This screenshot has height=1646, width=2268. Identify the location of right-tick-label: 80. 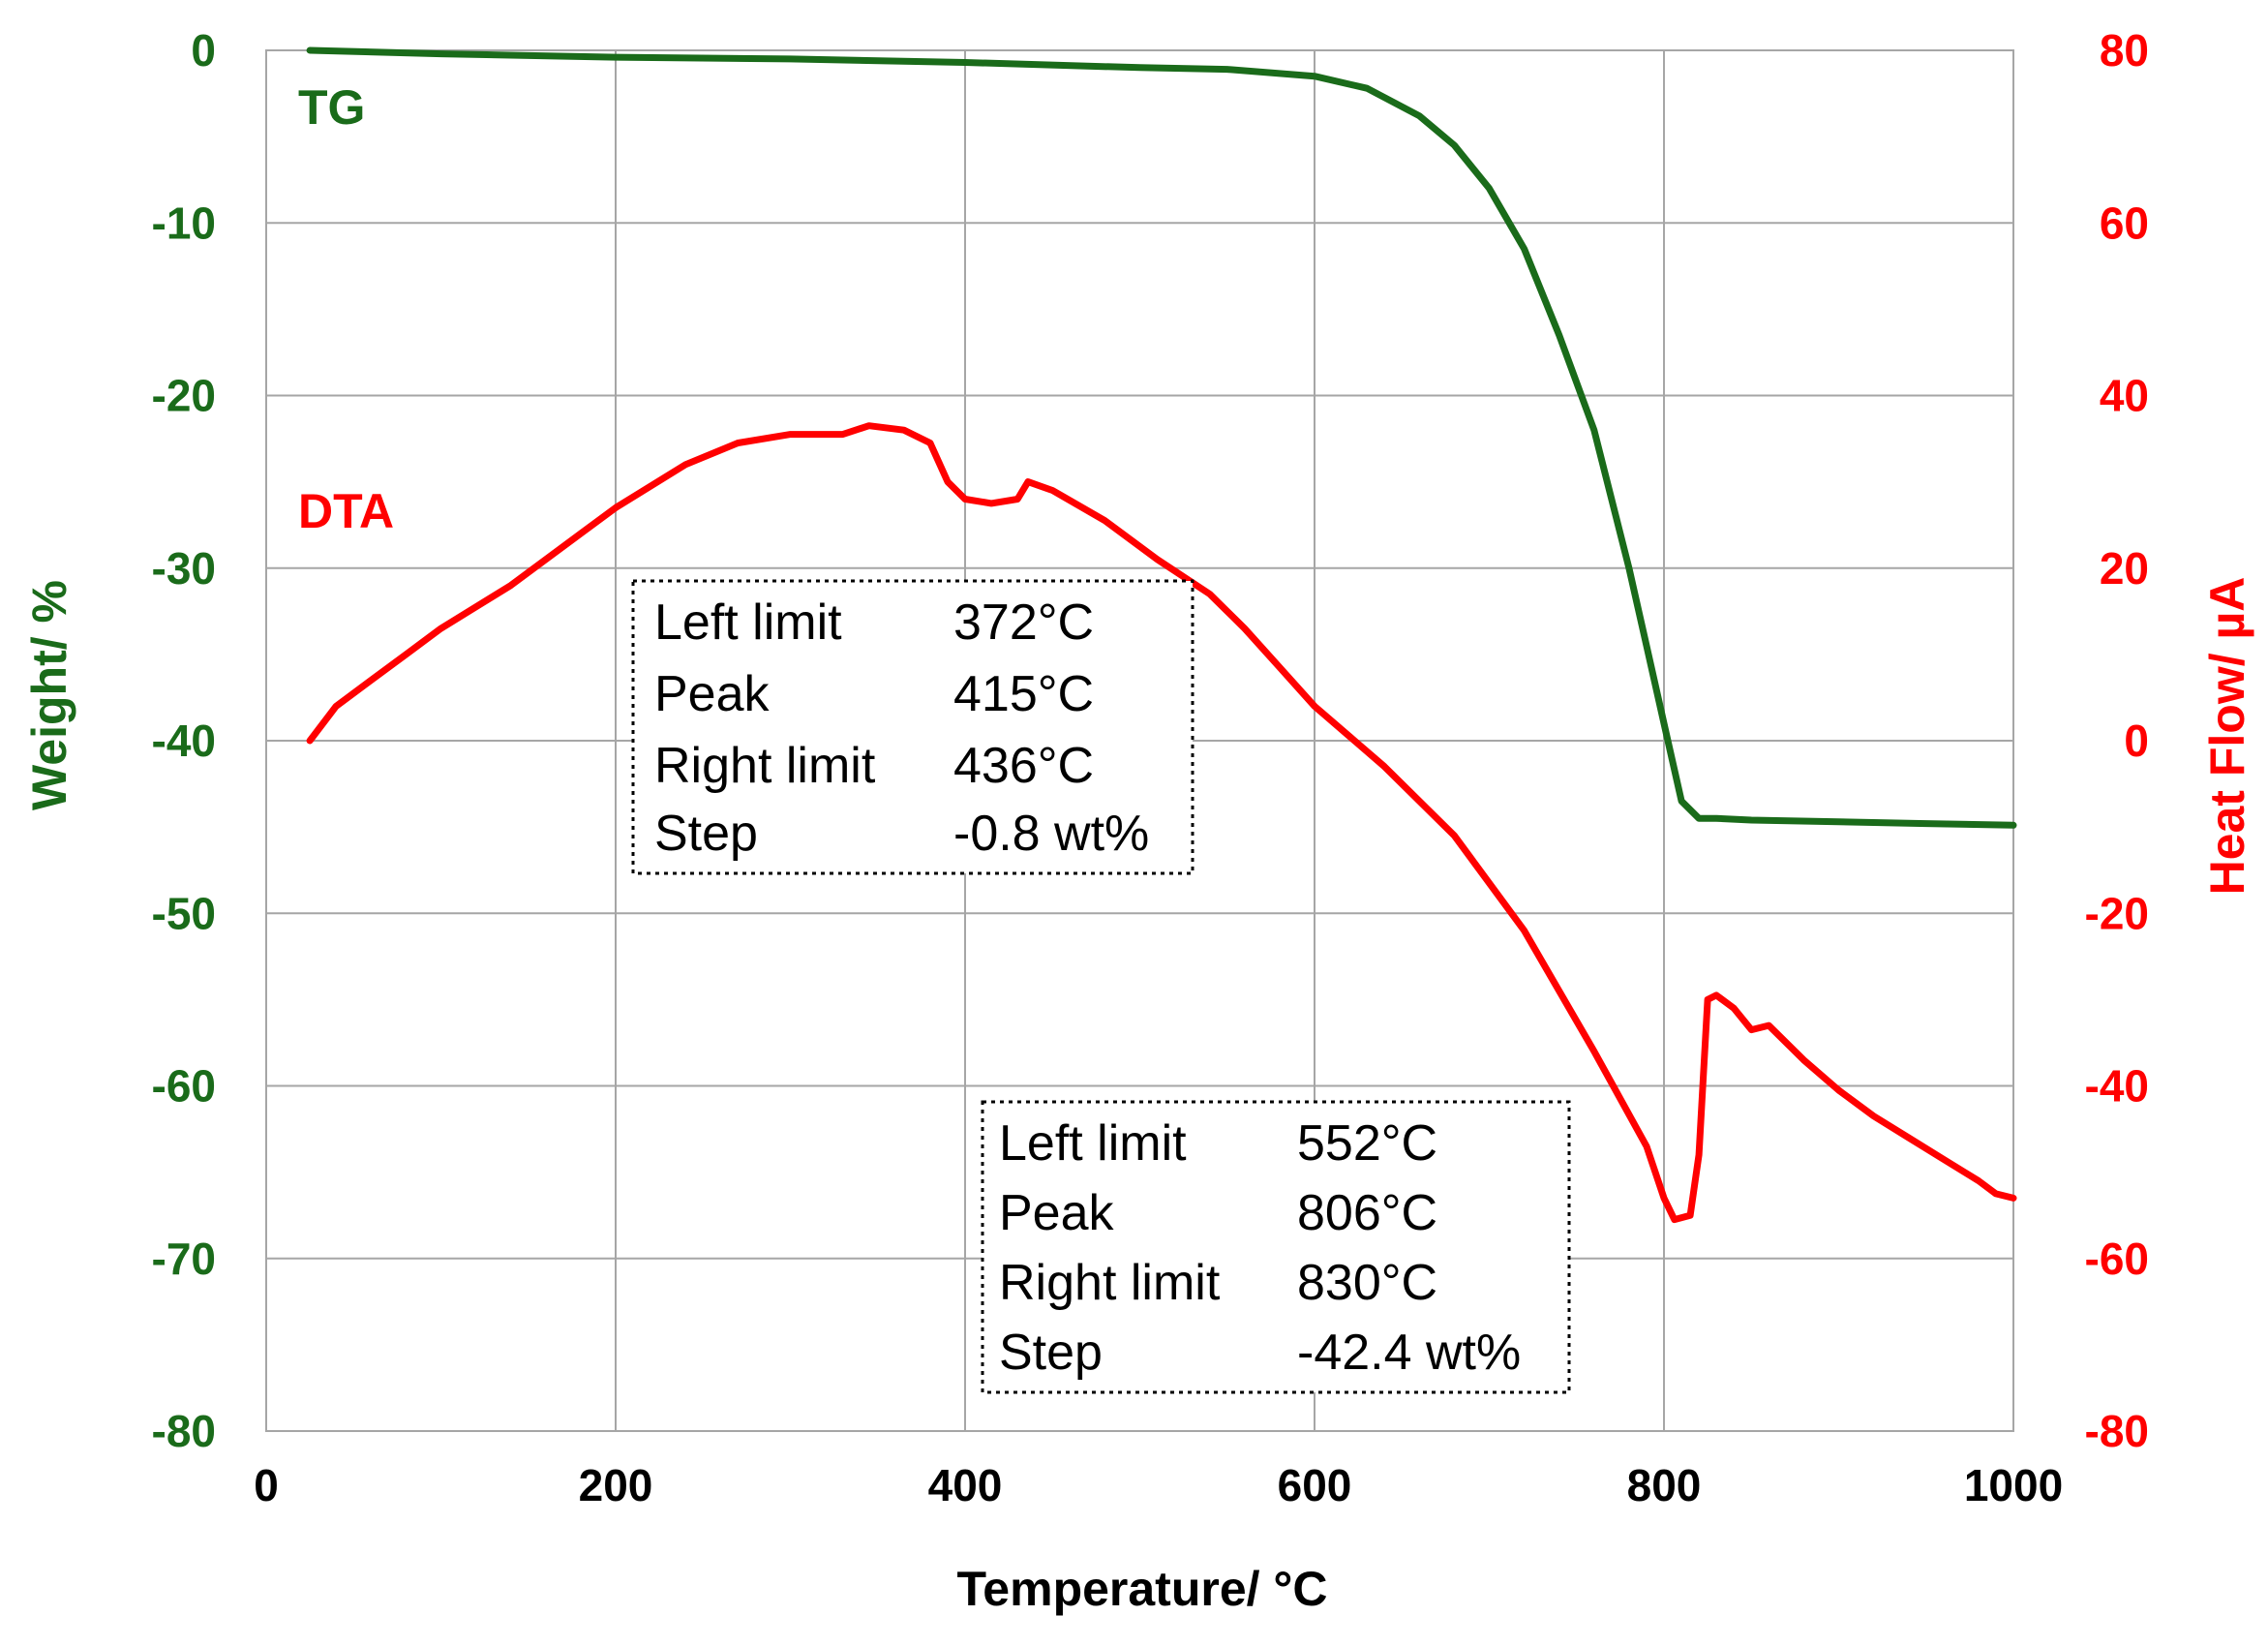
(2124, 51).